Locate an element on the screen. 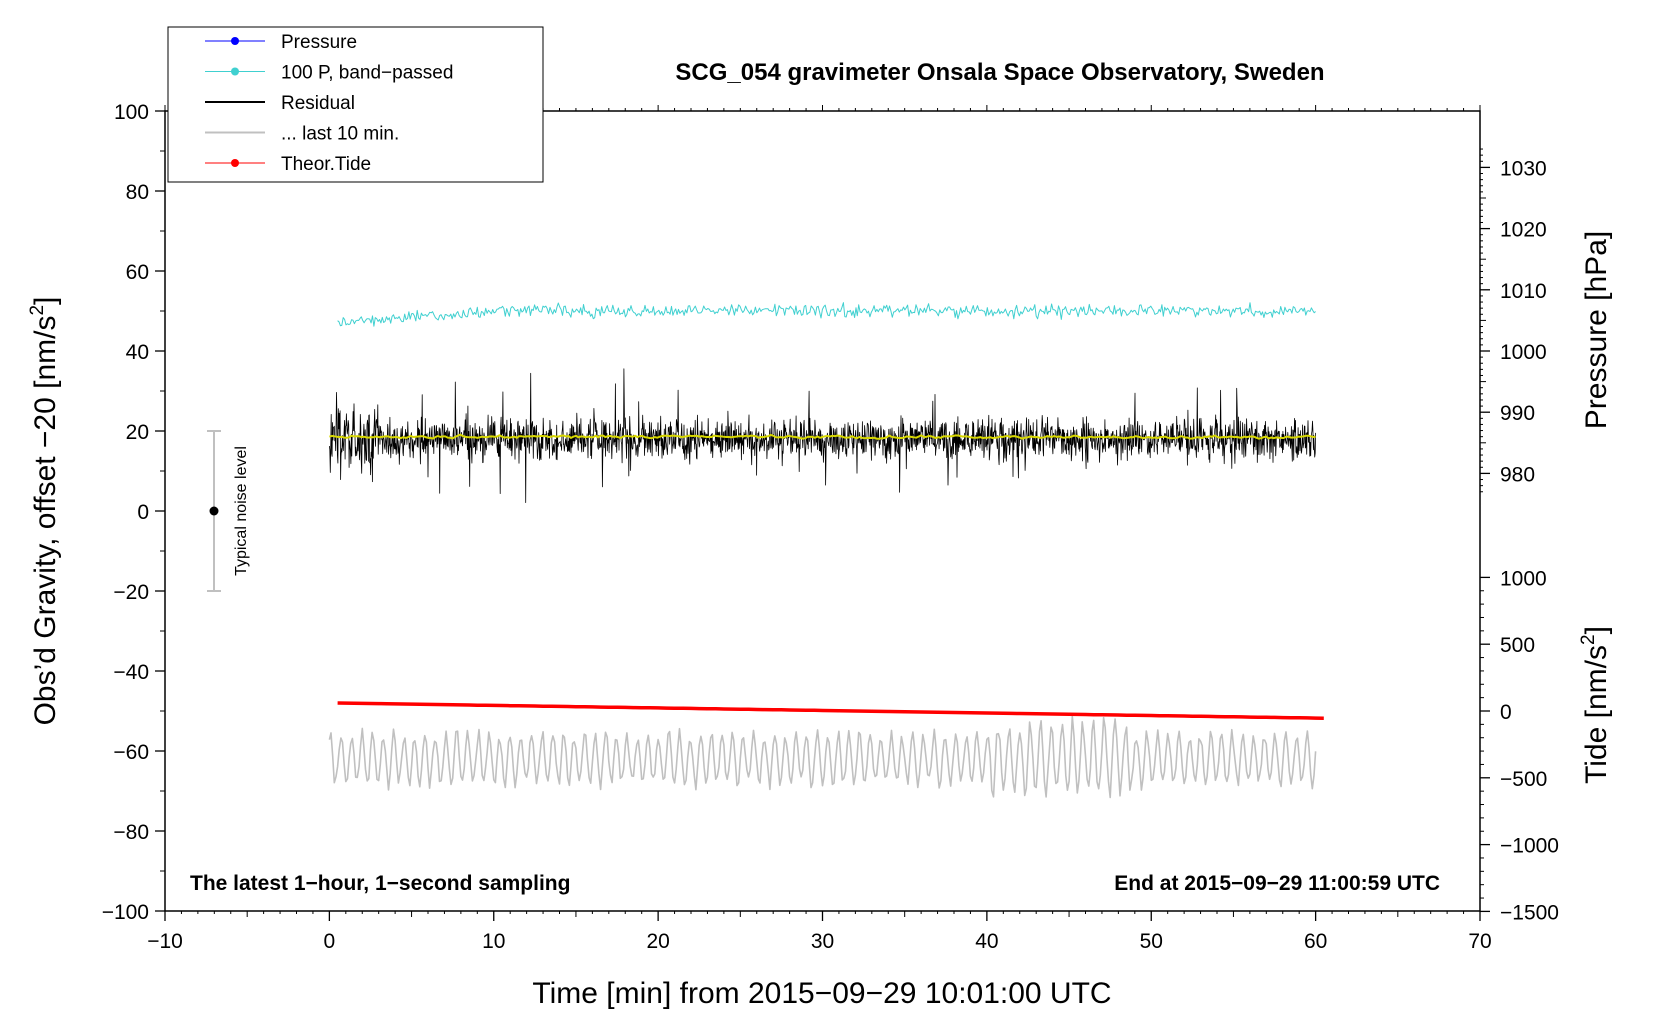  legend-box is located at coordinates (355, 104).